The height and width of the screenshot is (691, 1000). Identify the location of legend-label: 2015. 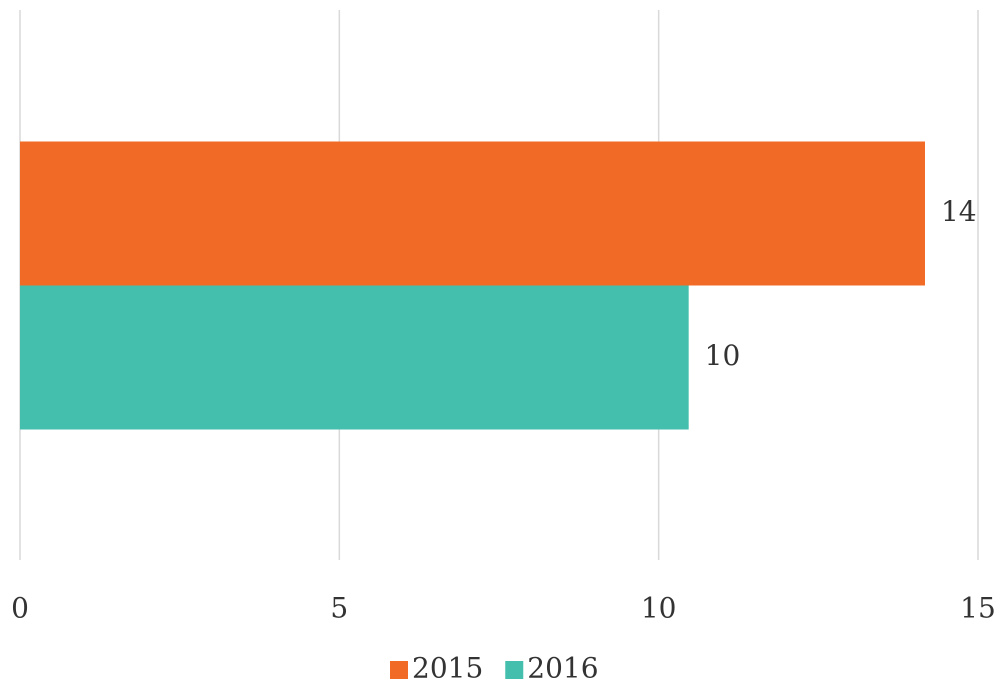
(447, 668).